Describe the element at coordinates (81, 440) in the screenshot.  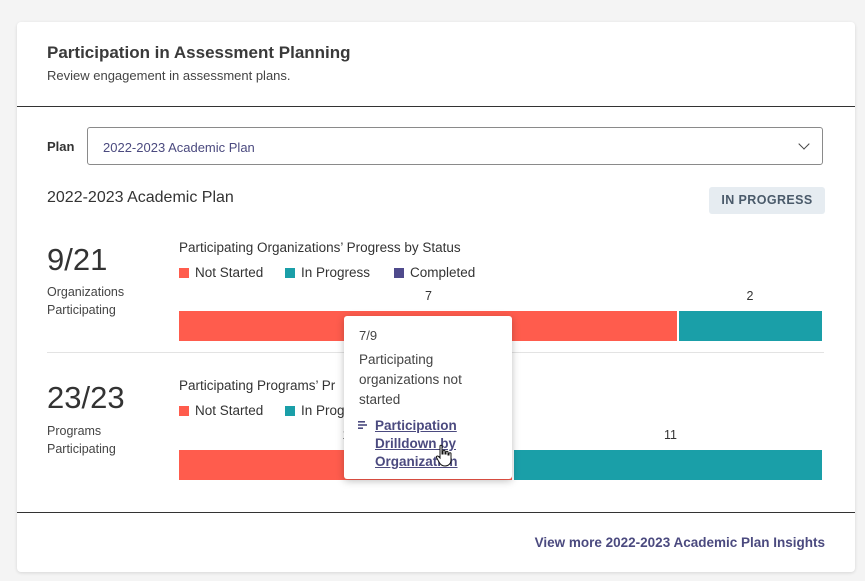
I see `programs-label: Programs Participating` at that location.